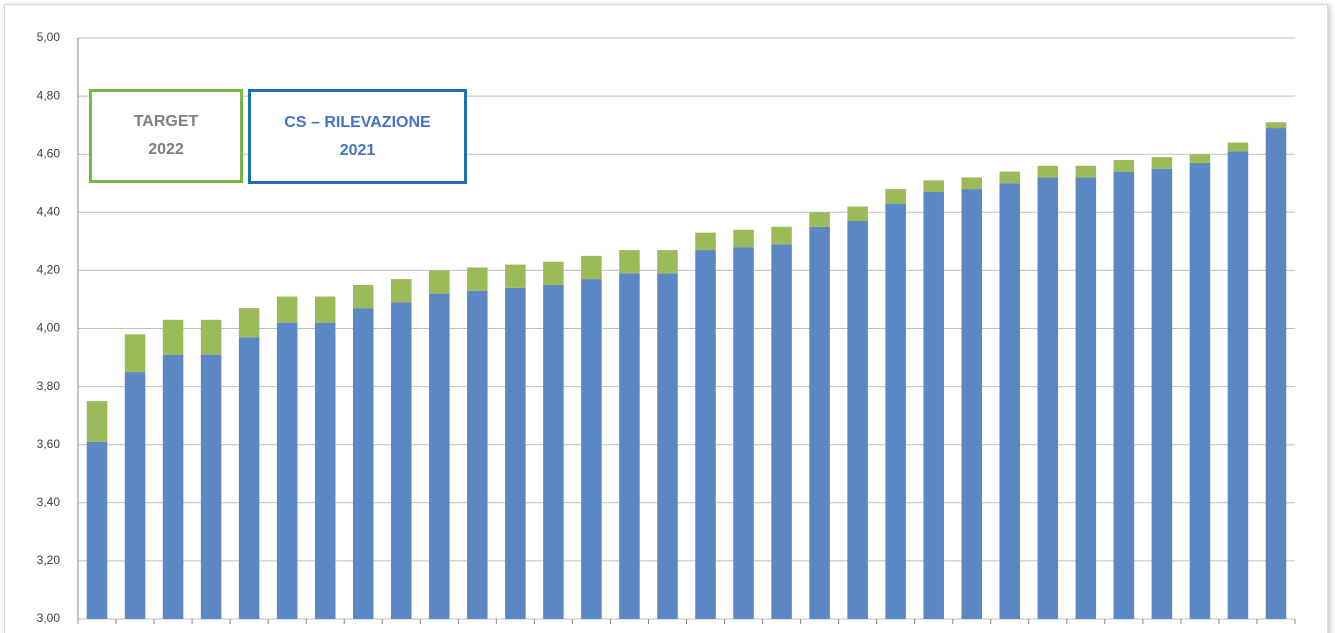  I want to click on legend-entry: CS – RILEVAZIONE 2021, so click(357, 136).